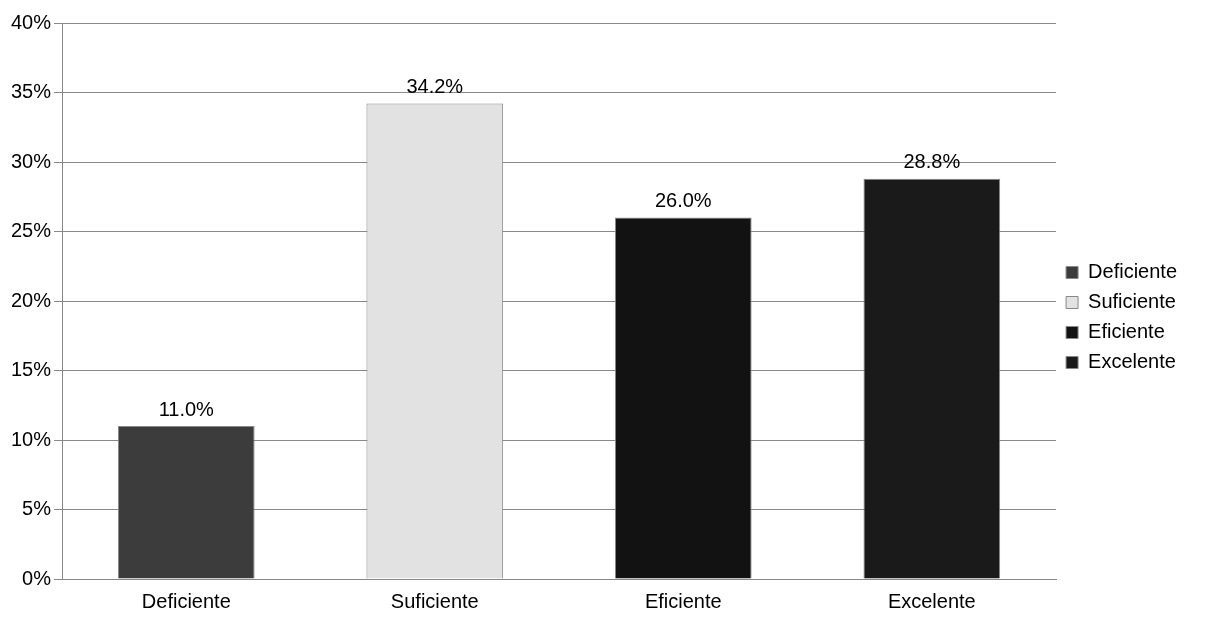 The image size is (1205, 625). What do you see at coordinates (434, 600) in the screenshot?
I see `x-tick-label: Suficiente` at bounding box center [434, 600].